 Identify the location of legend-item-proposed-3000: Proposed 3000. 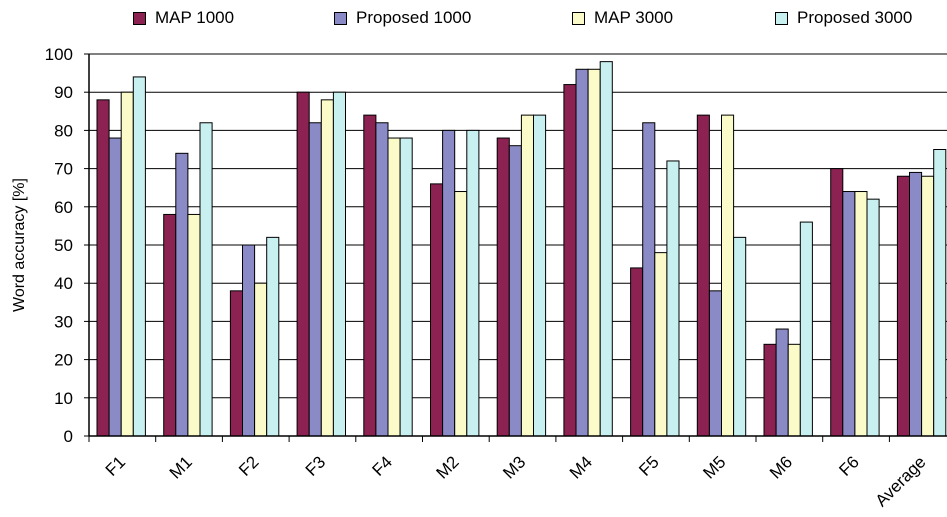
(843, 18).